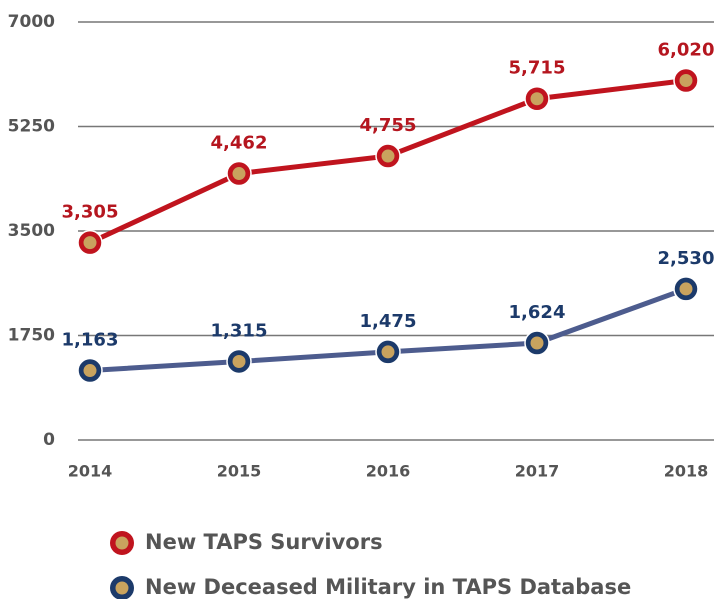  What do you see at coordinates (90, 212) in the screenshot?
I see `value-label: 3,305` at bounding box center [90, 212].